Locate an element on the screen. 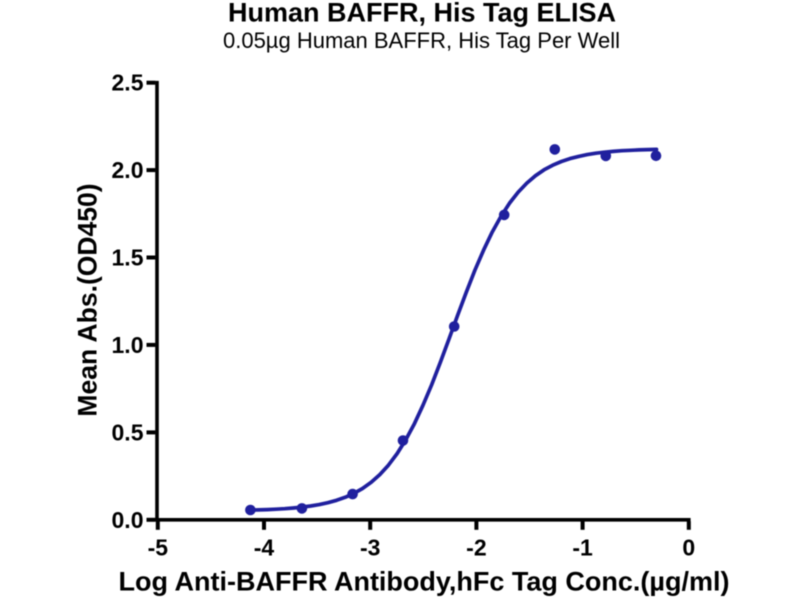 This screenshot has height=600, width=800. svg-text: -1 is located at coordinates (582, 547).